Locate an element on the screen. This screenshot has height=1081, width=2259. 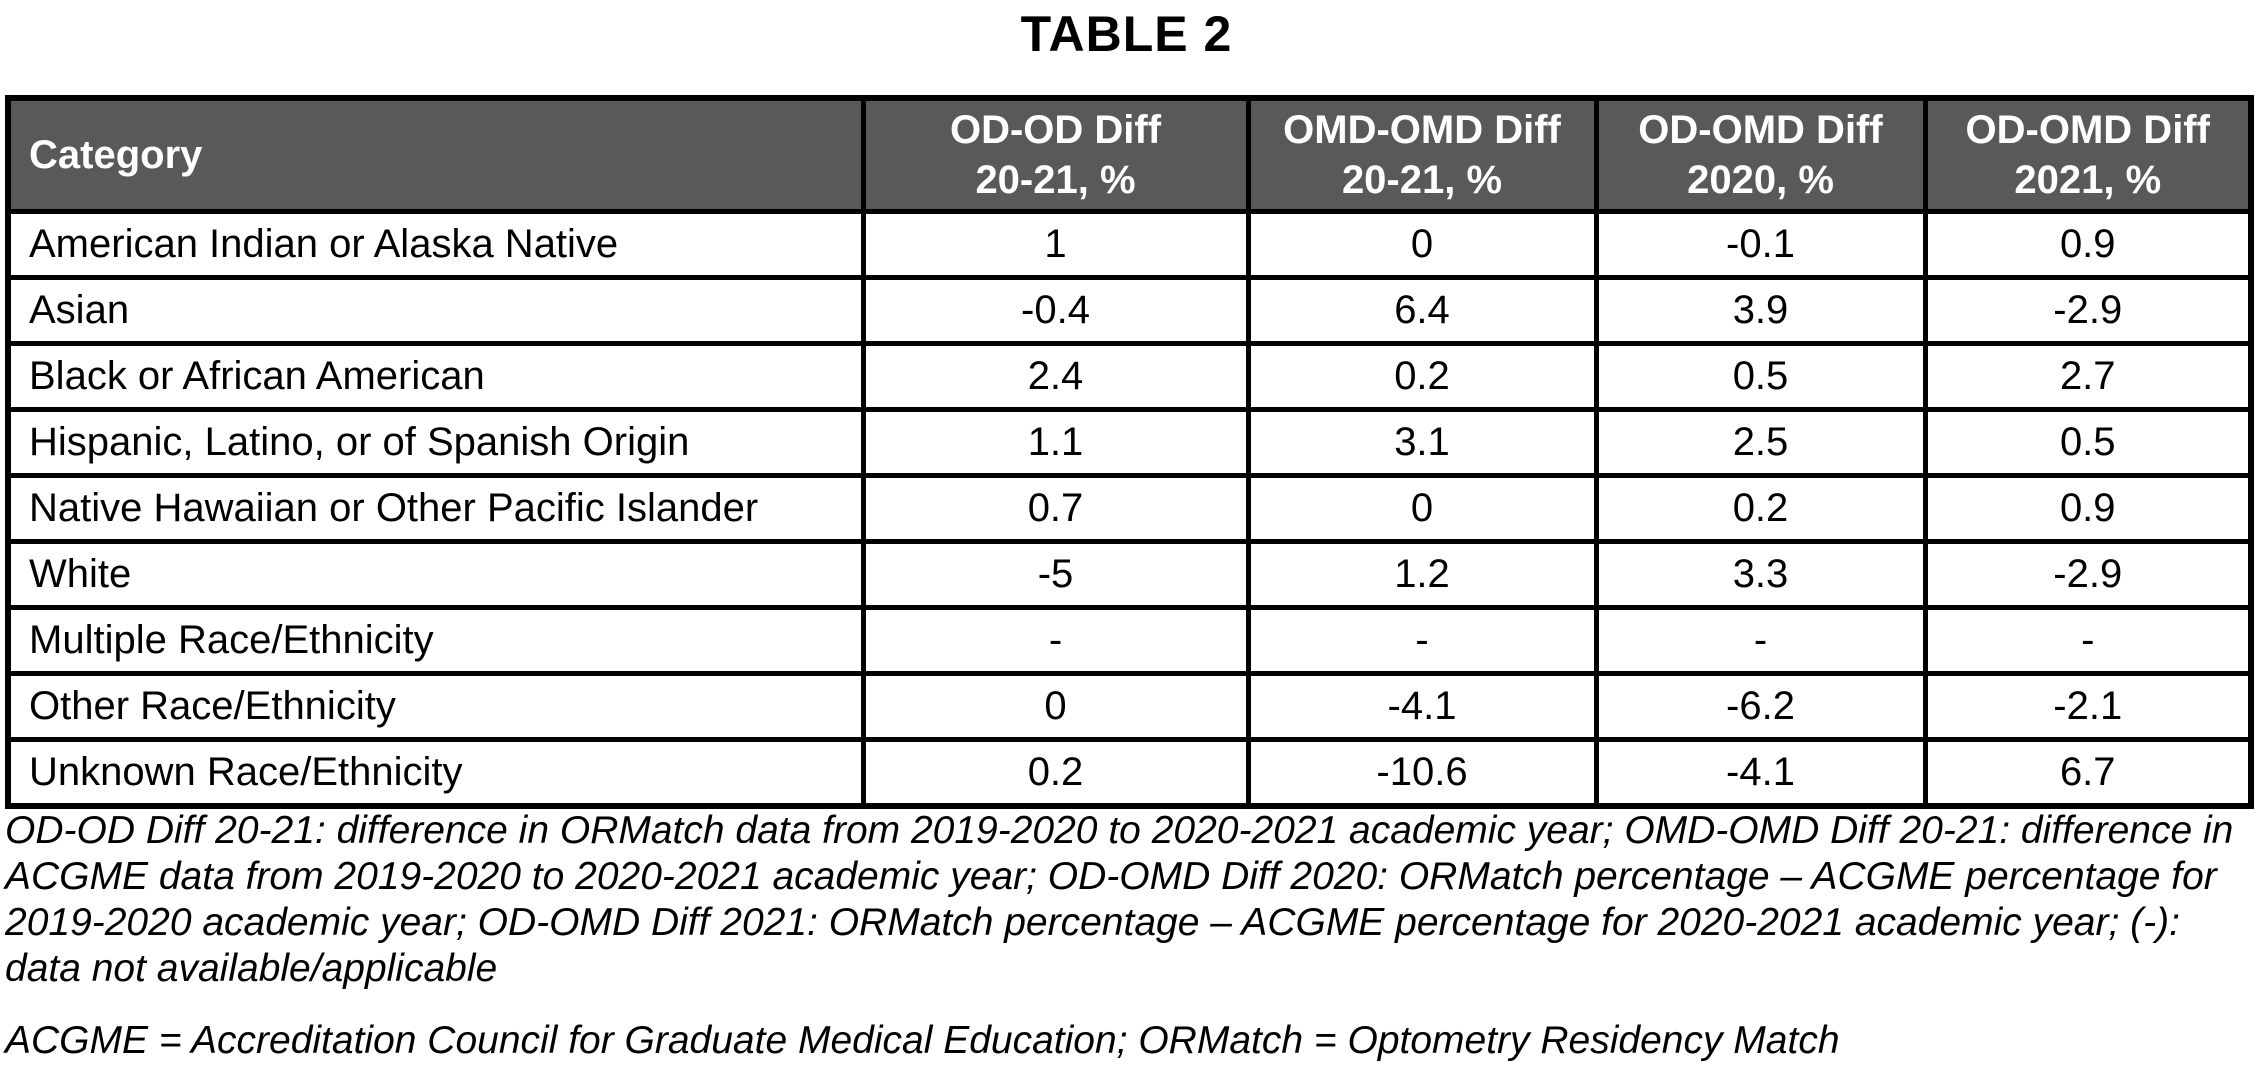
value-cell: 6.7 is located at coordinates (2088, 772).